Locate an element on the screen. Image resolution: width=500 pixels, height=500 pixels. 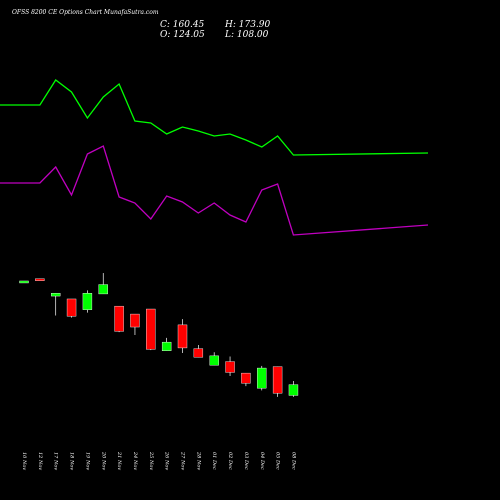
x-tick-label: 18 Nov is located at coordinates (72, 461).